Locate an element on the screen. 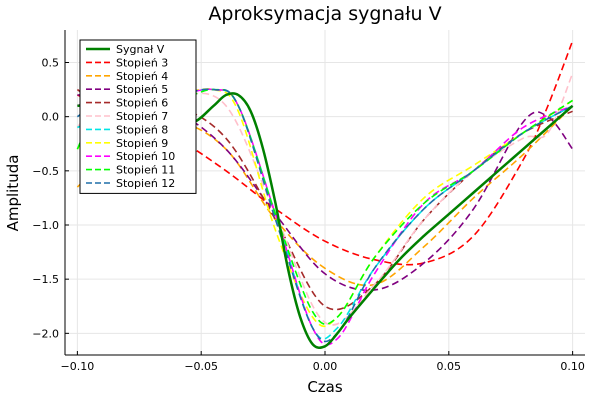 The width and height of the screenshot is (600, 400). x-tick-label: −0.05 is located at coordinates (201, 366).